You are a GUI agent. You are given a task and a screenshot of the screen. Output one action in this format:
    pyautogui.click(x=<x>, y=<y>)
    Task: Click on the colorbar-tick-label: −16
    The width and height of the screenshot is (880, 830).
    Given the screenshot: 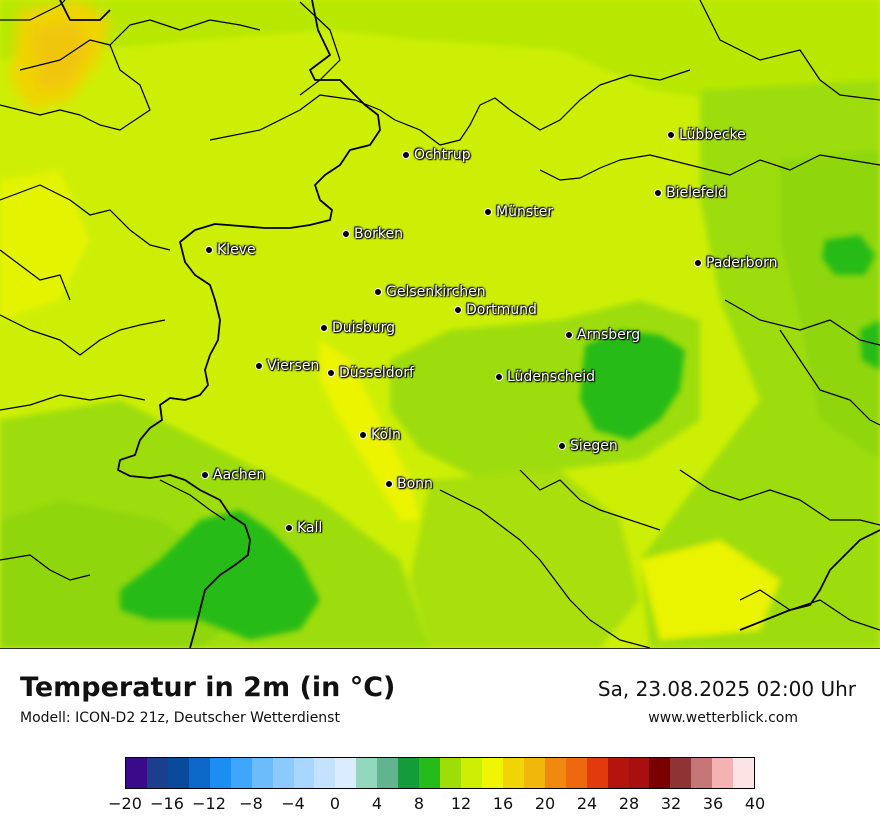 What is the action you would take?
    pyautogui.click(x=167, y=803)
    